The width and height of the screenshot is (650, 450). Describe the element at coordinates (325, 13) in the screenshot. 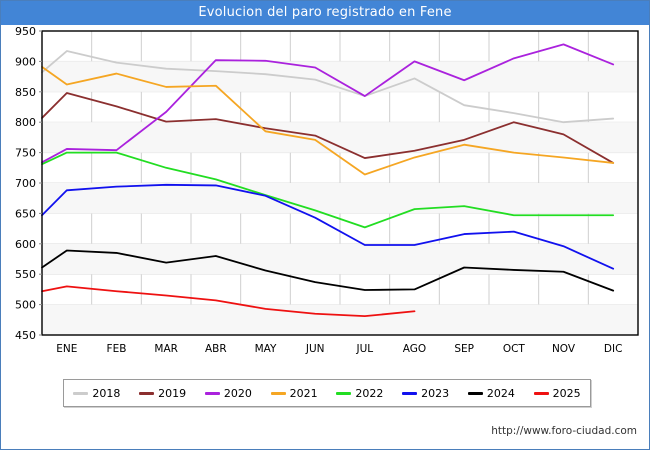

I see `page-title: Evolucion del paro registrado en Fene` at that location.